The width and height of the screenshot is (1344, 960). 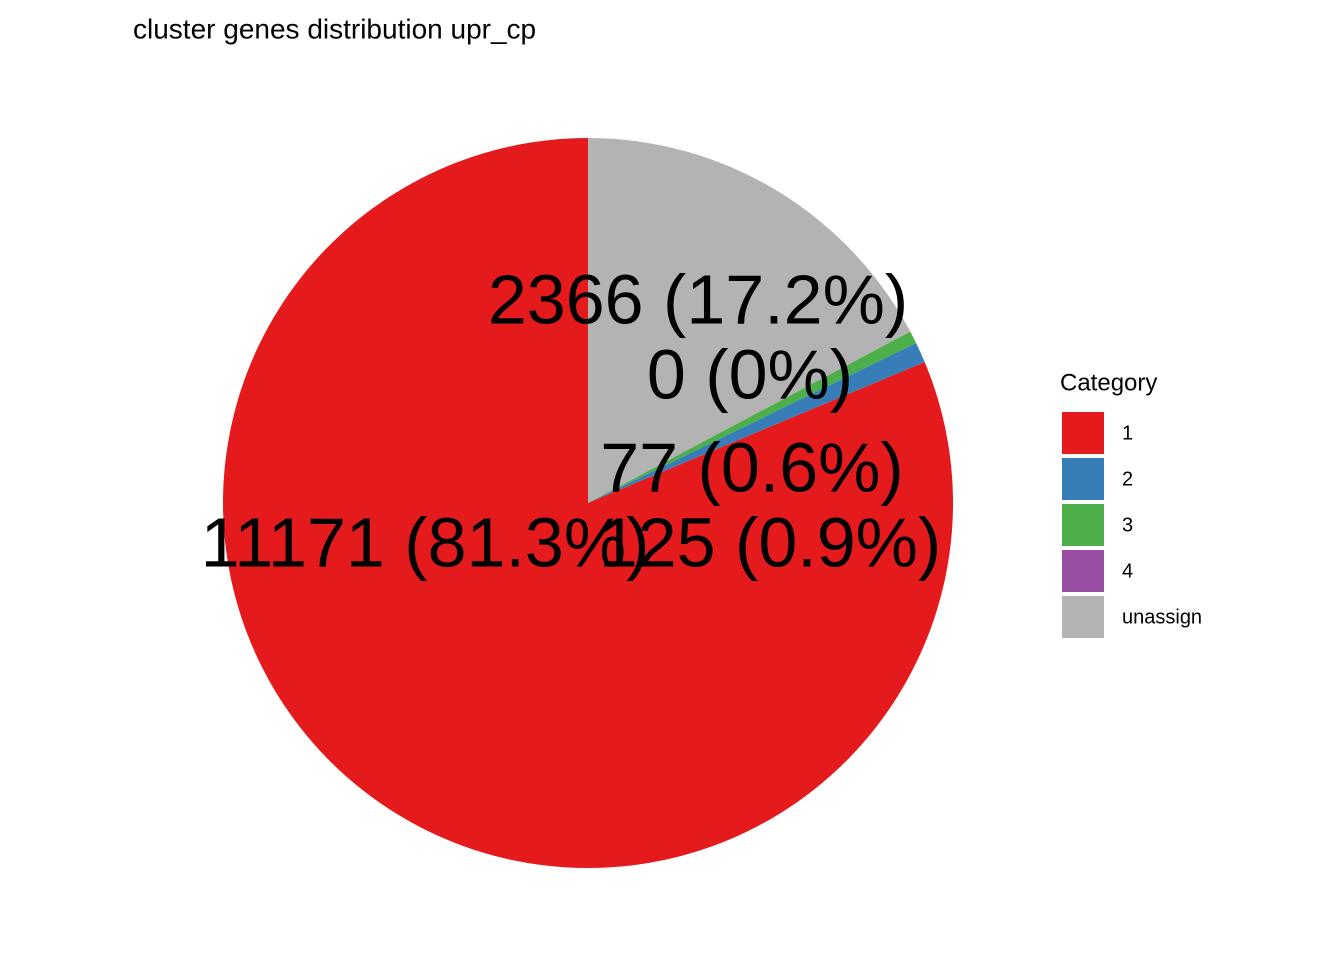 I want to click on legend-label: 2, so click(x=1127, y=479).